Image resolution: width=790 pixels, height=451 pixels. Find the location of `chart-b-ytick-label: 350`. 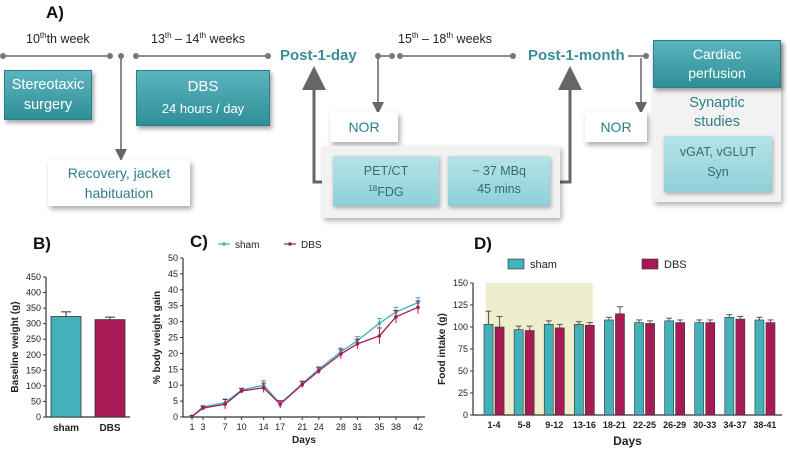

chart-b-ytick-label: 350 is located at coordinates (33, 308).